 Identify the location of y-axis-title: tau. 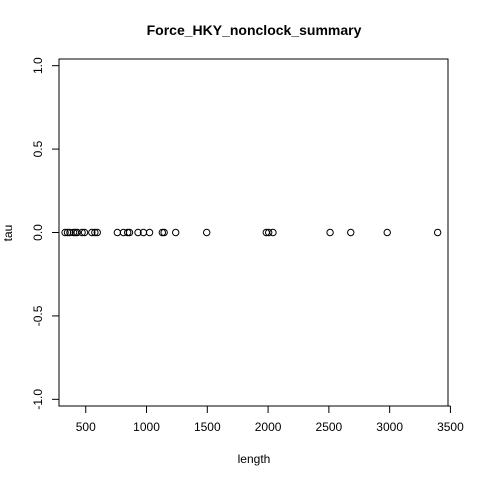
(8, 233).